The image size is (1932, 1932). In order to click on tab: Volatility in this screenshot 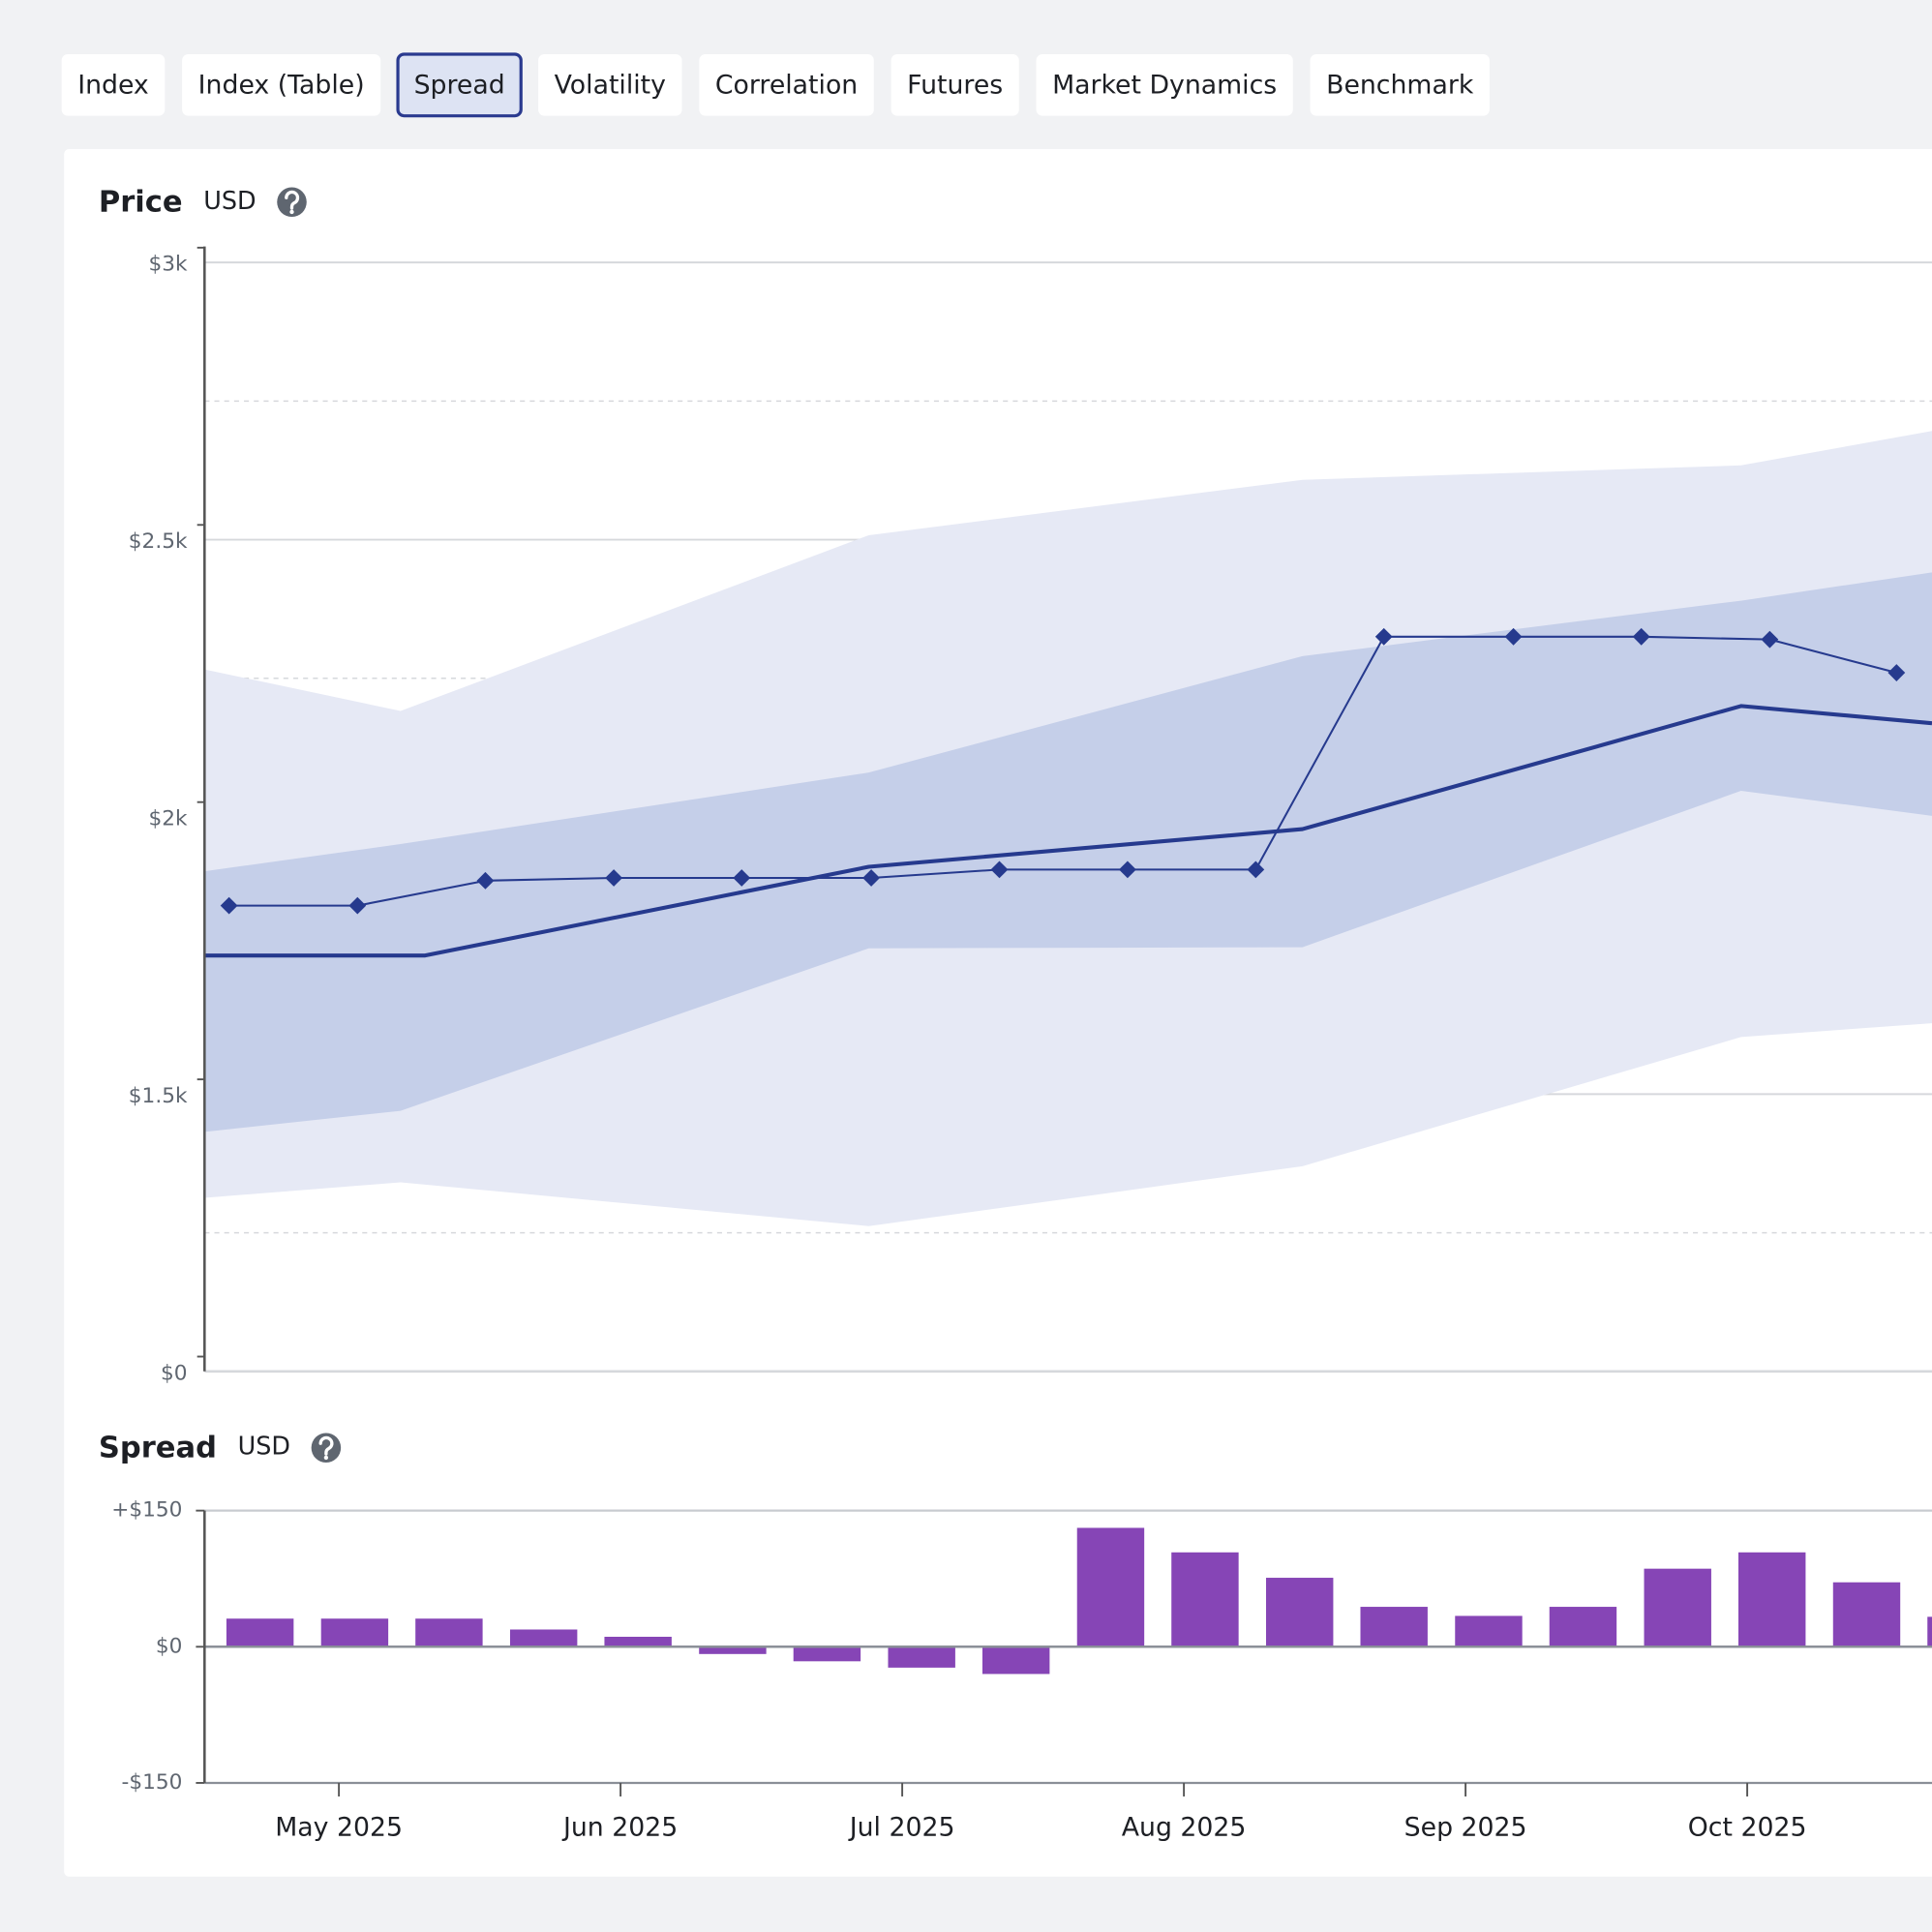, I will do `click(610, 85)`.